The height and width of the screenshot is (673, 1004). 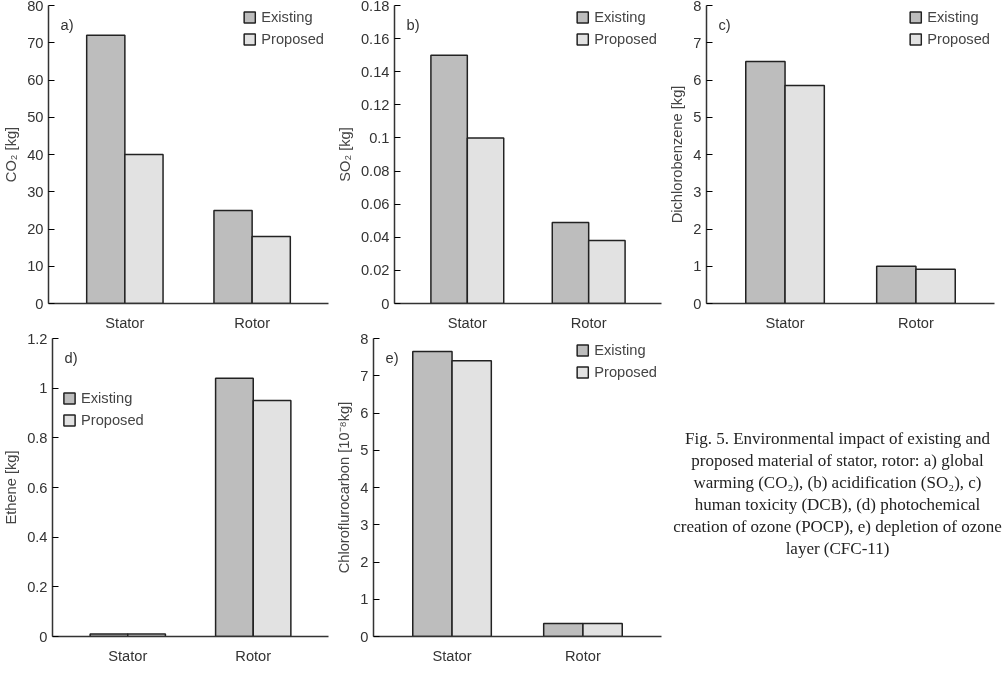 What do you see at coordinates (375, 204) in the screenshot?
I see `y-tick-label: 0.06` at bounding box center [375, 204].